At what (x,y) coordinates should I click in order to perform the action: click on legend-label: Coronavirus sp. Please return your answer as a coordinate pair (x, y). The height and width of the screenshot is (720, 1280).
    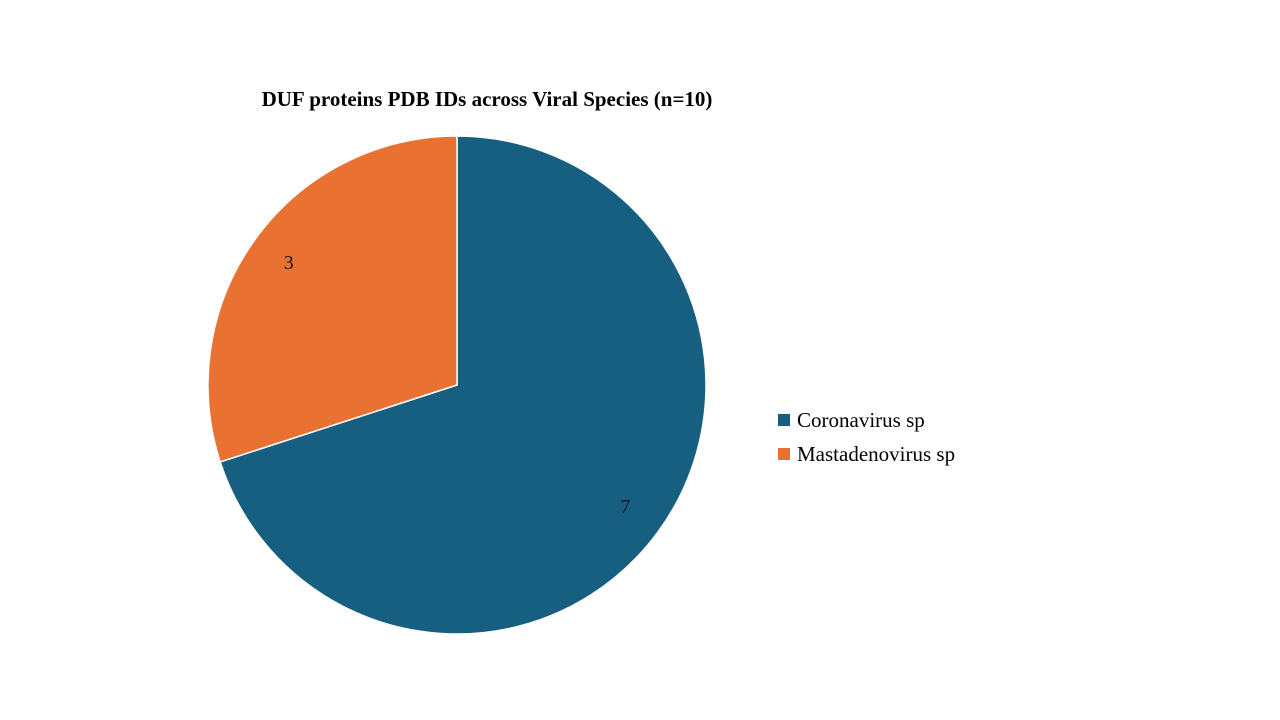
    Looking at the image, I should click on (861, 419).